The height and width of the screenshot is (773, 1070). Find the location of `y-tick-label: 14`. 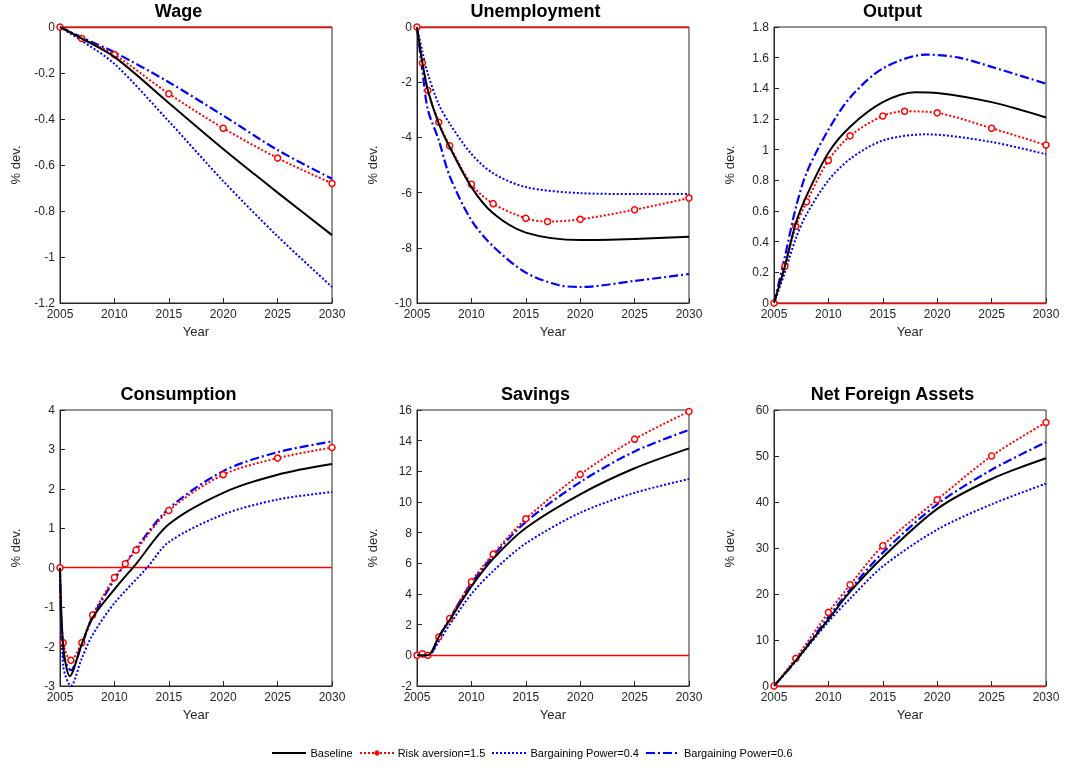

y-tick-label: 14 is located at coordinates (405, 440).